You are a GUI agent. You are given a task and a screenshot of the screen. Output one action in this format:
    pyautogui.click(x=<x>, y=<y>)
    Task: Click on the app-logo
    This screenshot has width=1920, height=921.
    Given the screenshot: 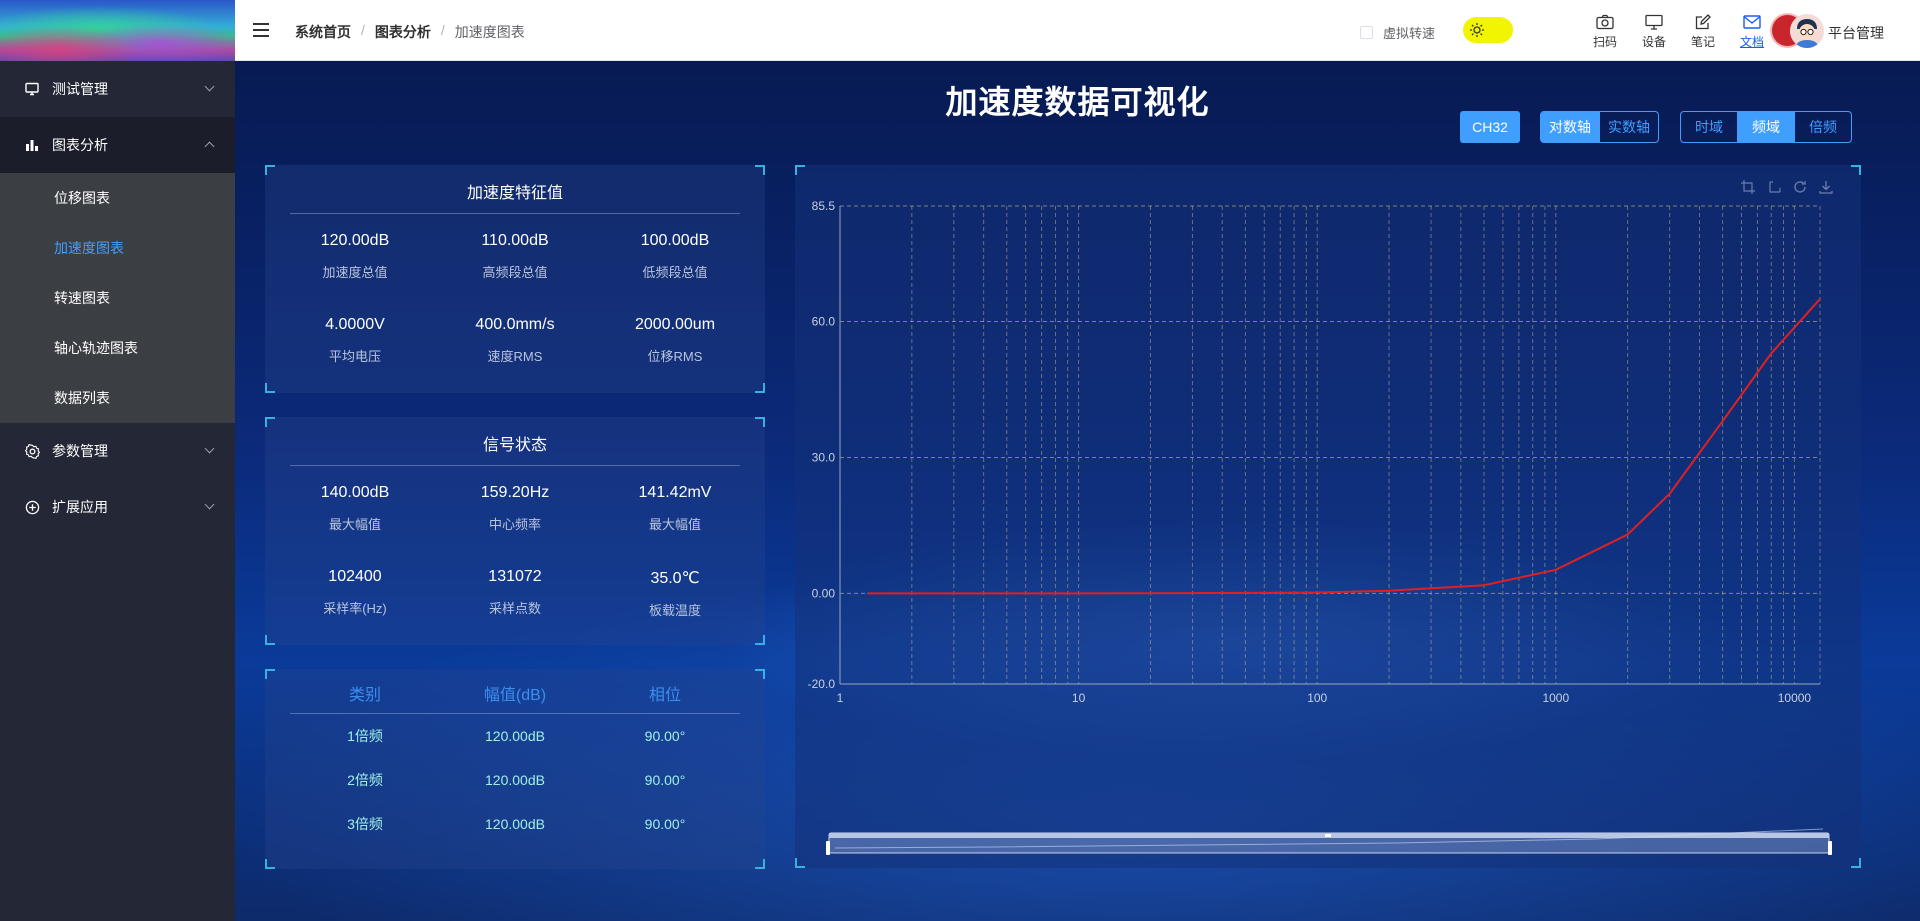 What is the action you would take?
    pyautogui.click(x=117, y=30)
    